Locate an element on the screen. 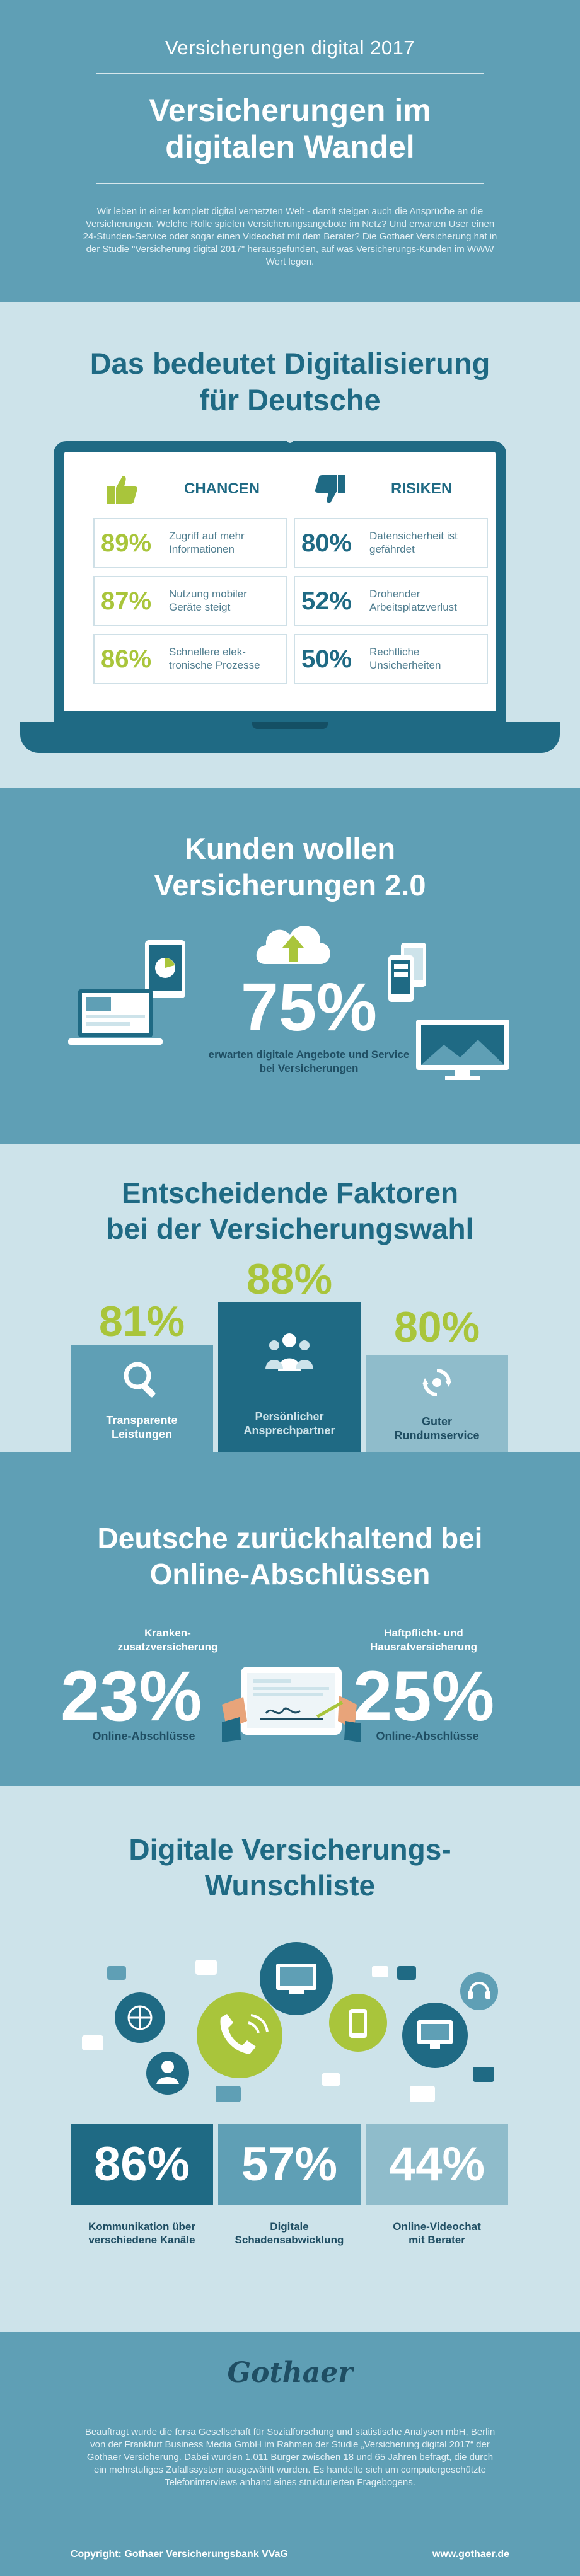 The height and width of the screenshot is (2576, 580). smartphones-icon is located at coordinates (407, 972).